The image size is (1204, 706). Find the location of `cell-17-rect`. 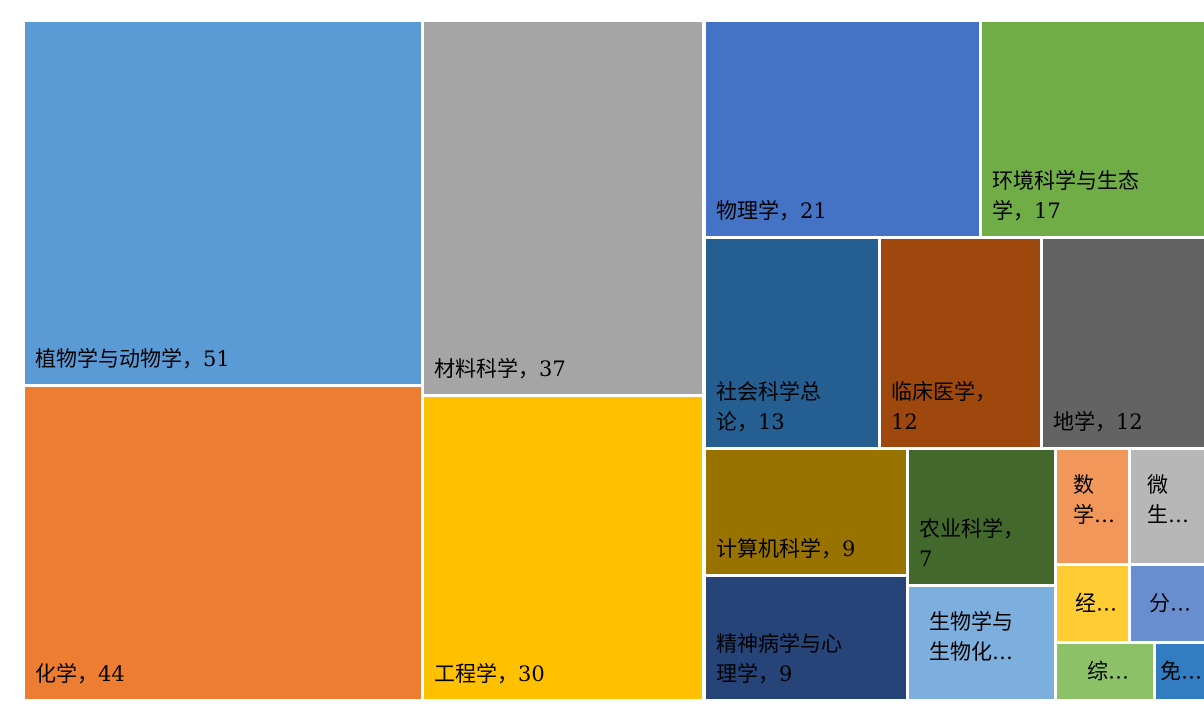

cell-17-rect is located at coordinates (1167, 603).